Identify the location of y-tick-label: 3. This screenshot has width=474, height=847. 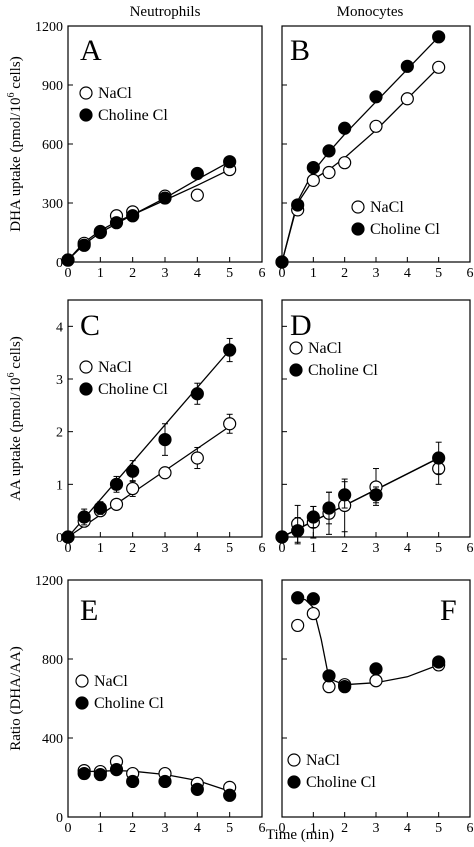
(59, 380).